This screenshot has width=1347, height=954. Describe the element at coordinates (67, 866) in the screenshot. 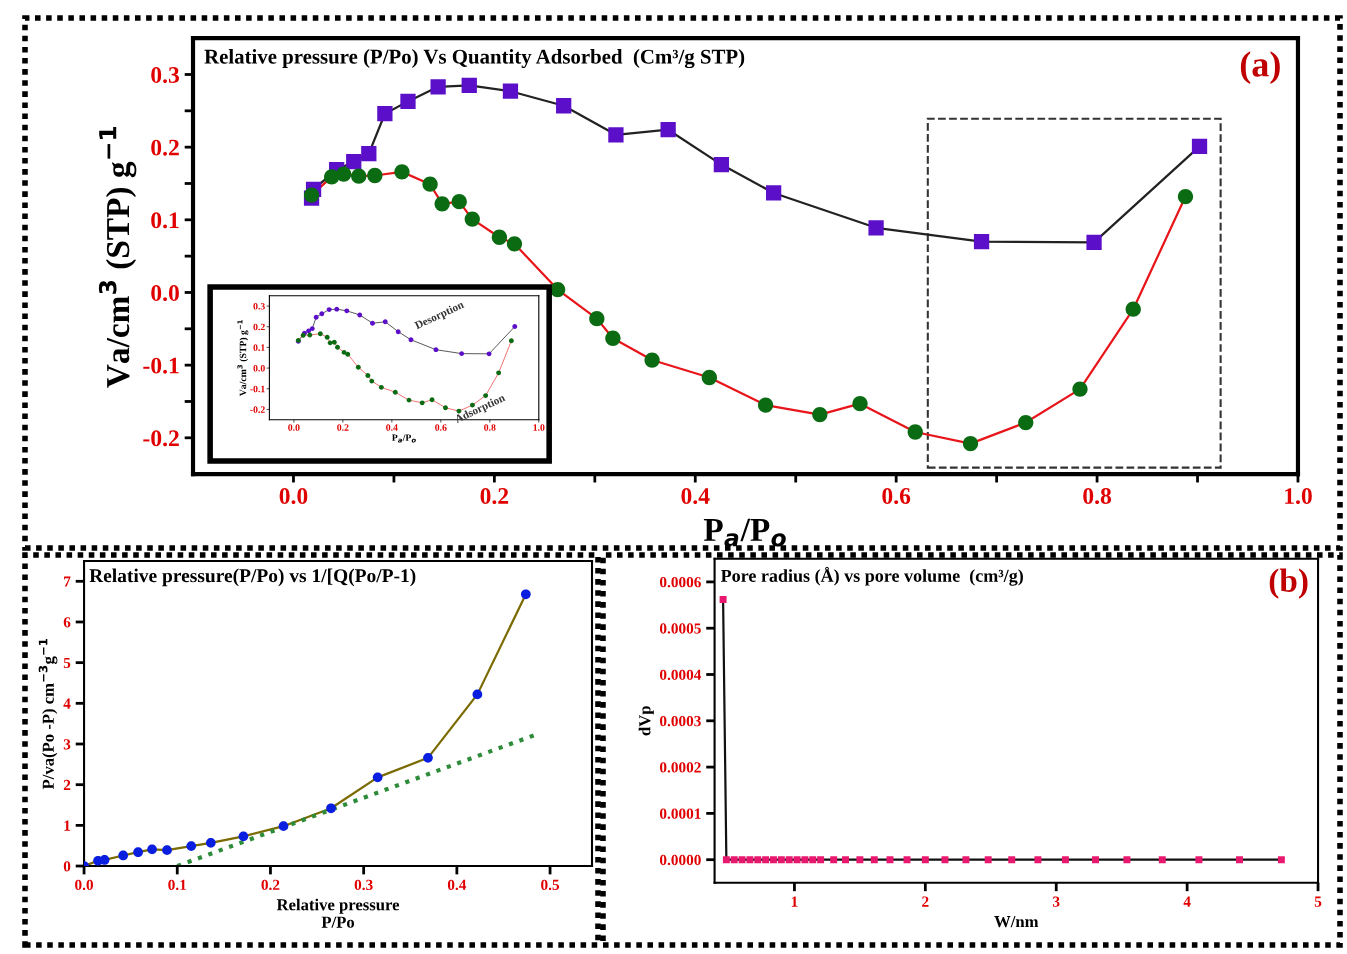

I see `y-tick-label: 0` at that location.